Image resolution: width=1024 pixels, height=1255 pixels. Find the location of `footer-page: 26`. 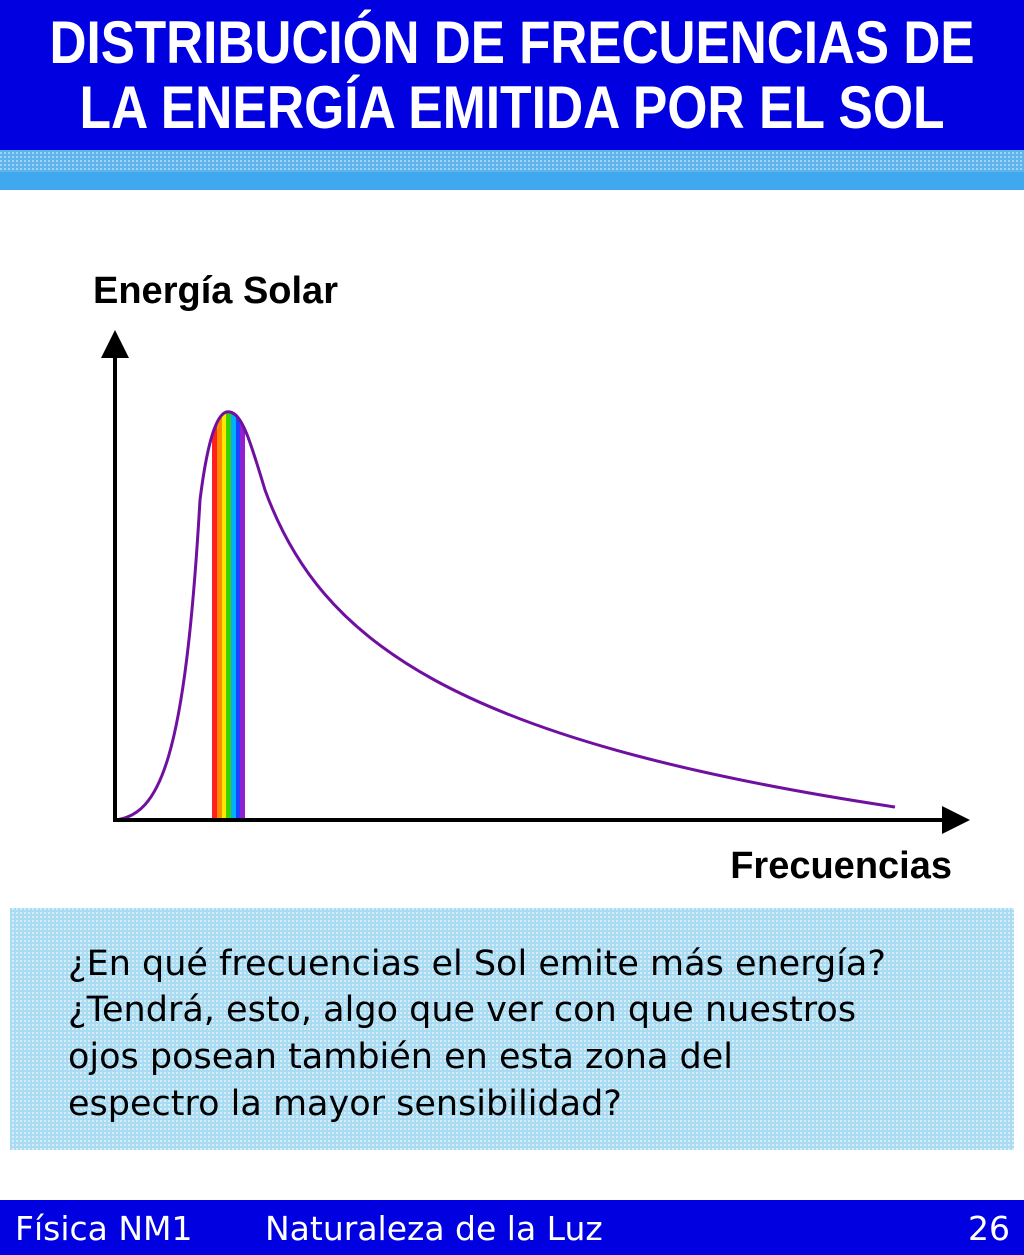

footer-page: 26 is located at coordinates (989, 1228).